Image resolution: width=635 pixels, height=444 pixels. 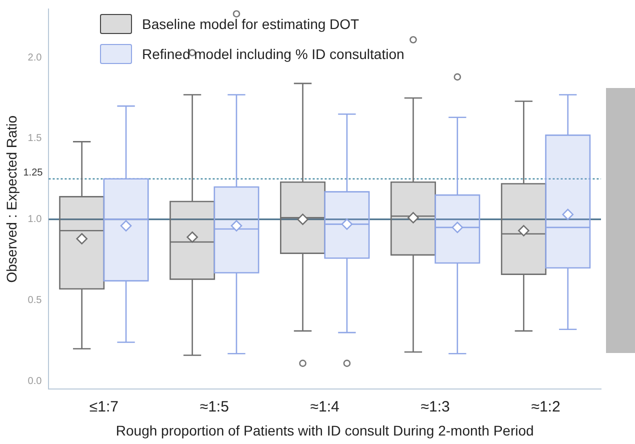 What do you see at coordinates (35, 381) in the screenshot?
I see `y-tick-label: 0.0` at bounding box center [35, 381].